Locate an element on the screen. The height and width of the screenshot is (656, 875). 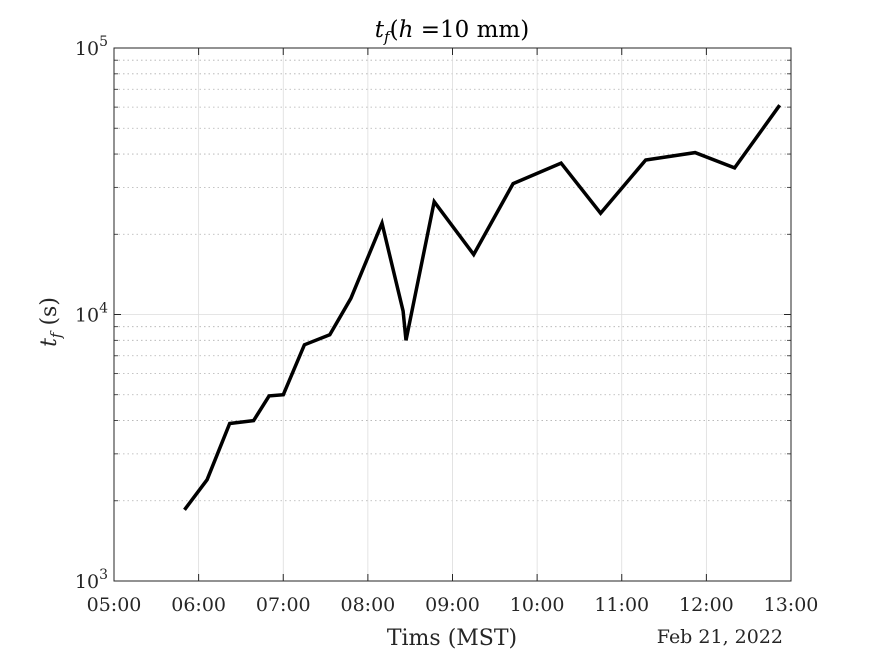
y-tick-label: 10⁴ is located at coordinates (91, 314).